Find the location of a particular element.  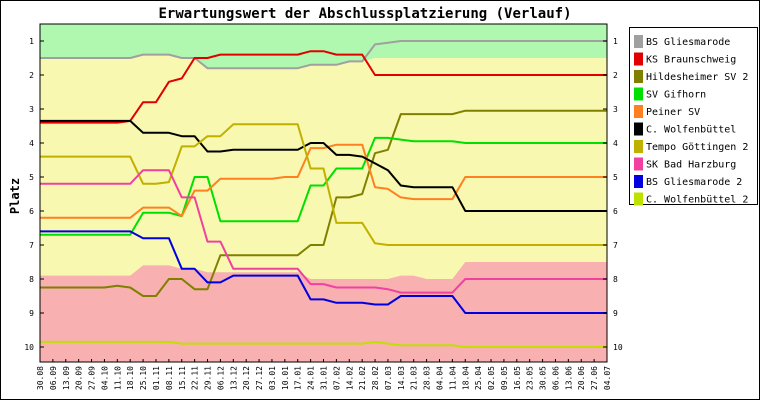

y-tick-label-right: 7 is located at coordinates (615, 245).